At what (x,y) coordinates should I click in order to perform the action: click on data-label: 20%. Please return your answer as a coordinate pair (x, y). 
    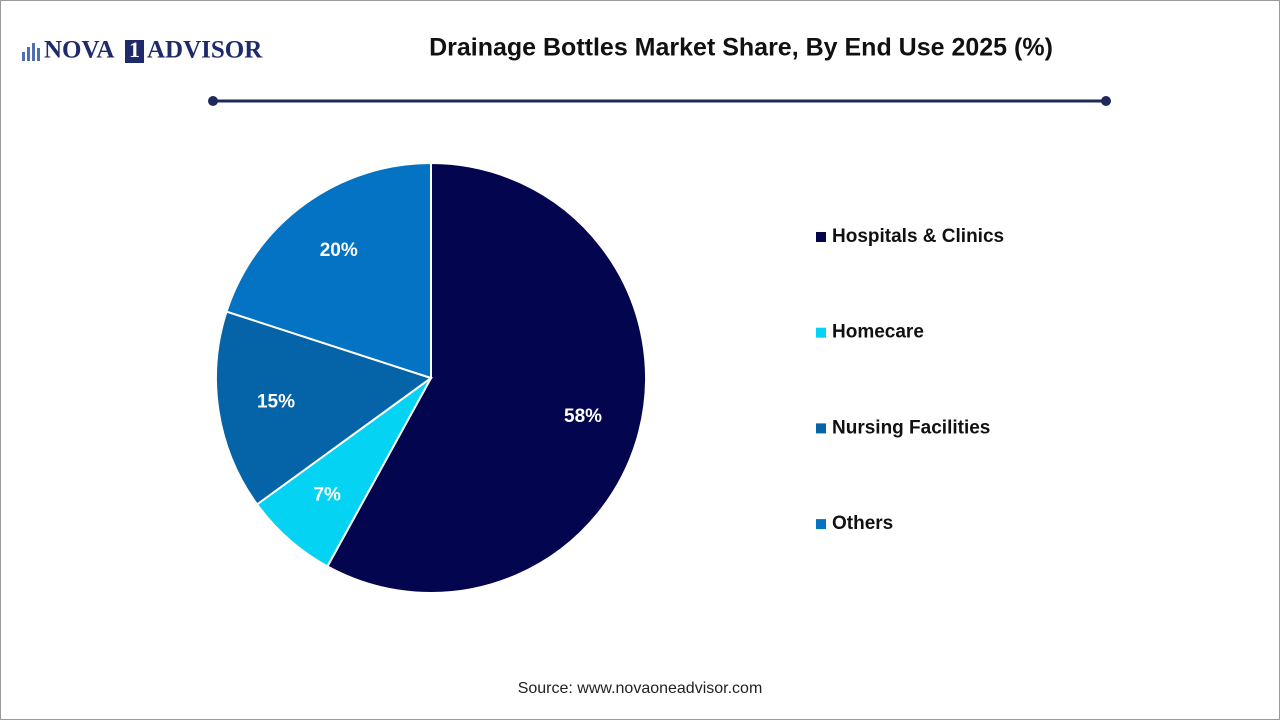
    Looking at the image, I should click on (339, 250).